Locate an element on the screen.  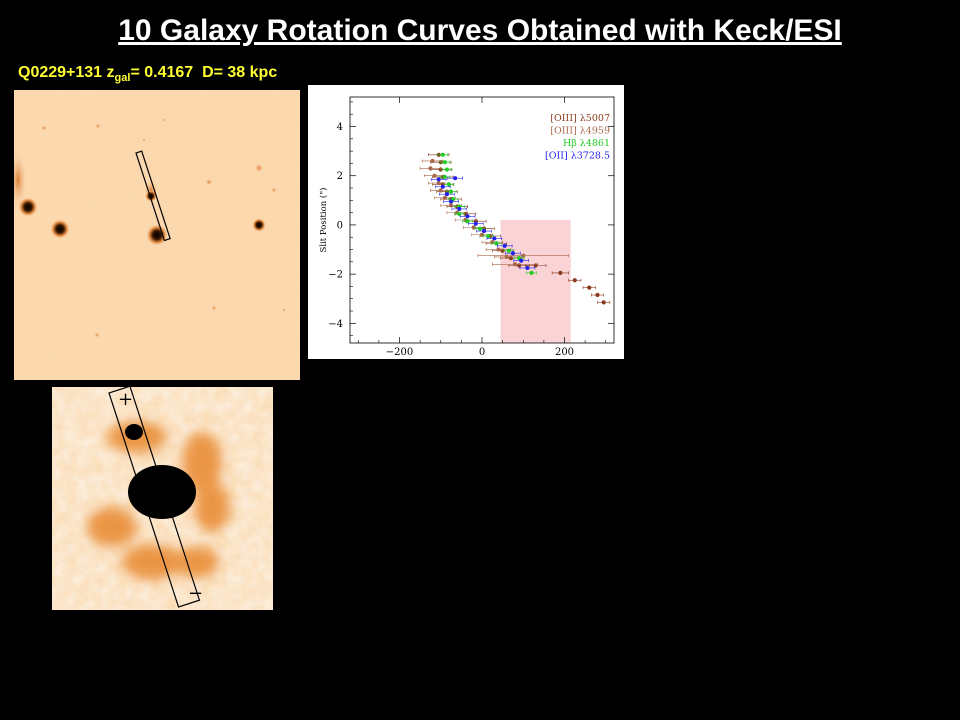
slit-outline is located at coordinates (153, 196).